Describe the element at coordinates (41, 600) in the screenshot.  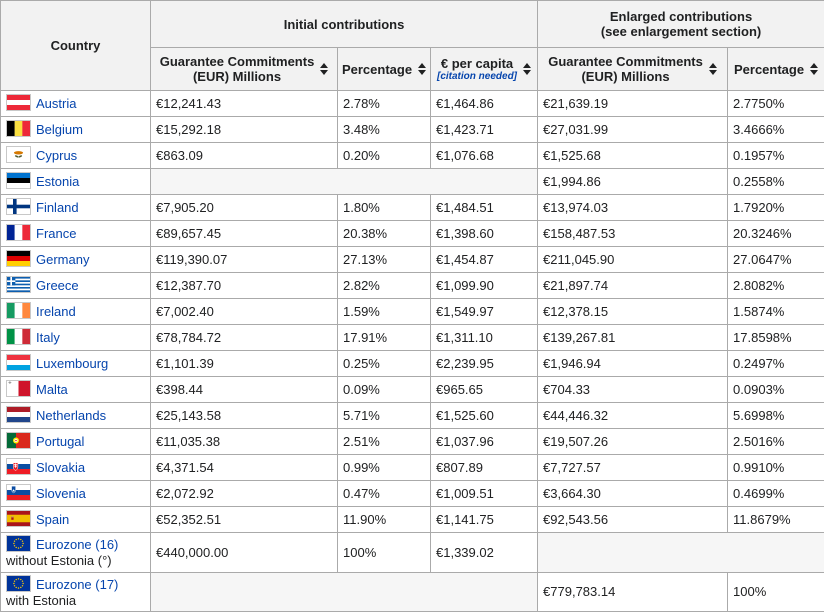
I see `country-suffix: with Estonia` at that location.